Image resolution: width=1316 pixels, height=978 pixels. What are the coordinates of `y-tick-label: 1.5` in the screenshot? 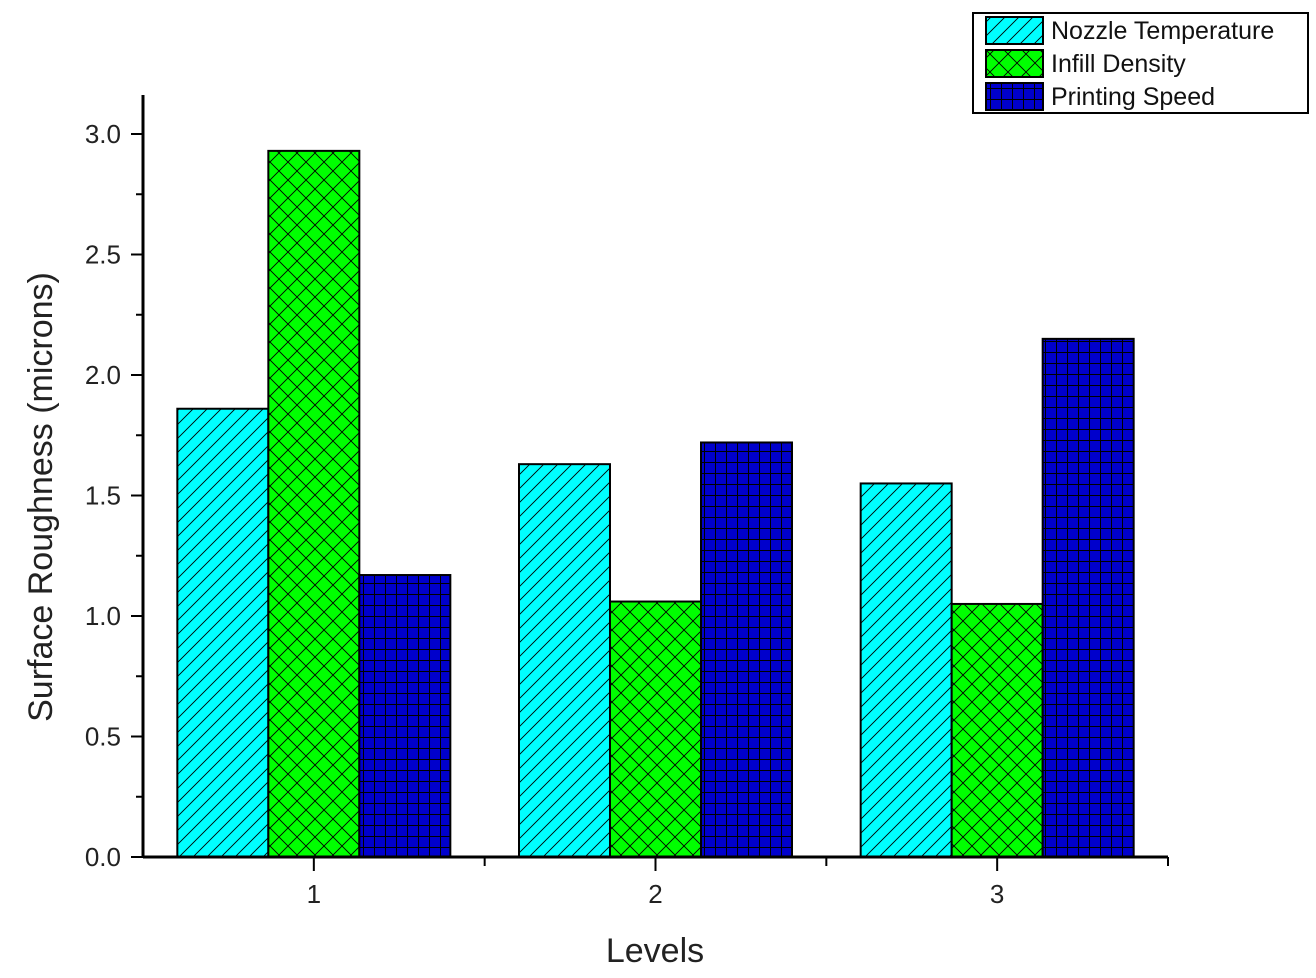 It's located at (103, 496).